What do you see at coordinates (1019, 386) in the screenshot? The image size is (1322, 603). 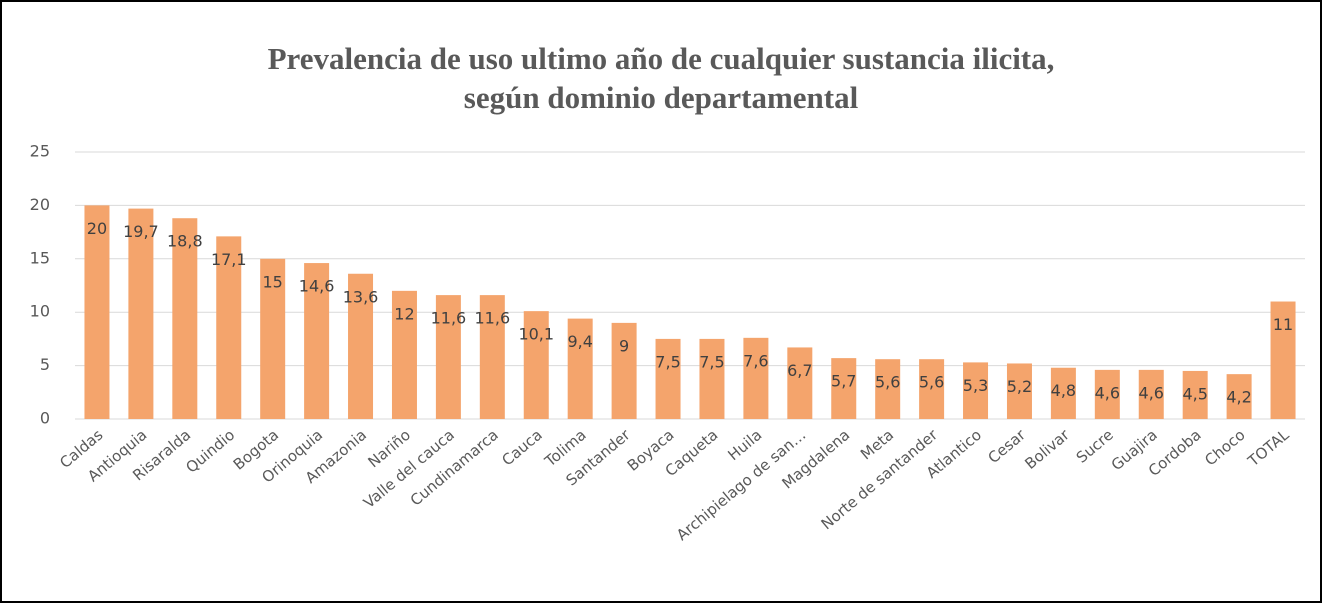 I see `value-label: 5,2` at bounding box center [1019, 386].